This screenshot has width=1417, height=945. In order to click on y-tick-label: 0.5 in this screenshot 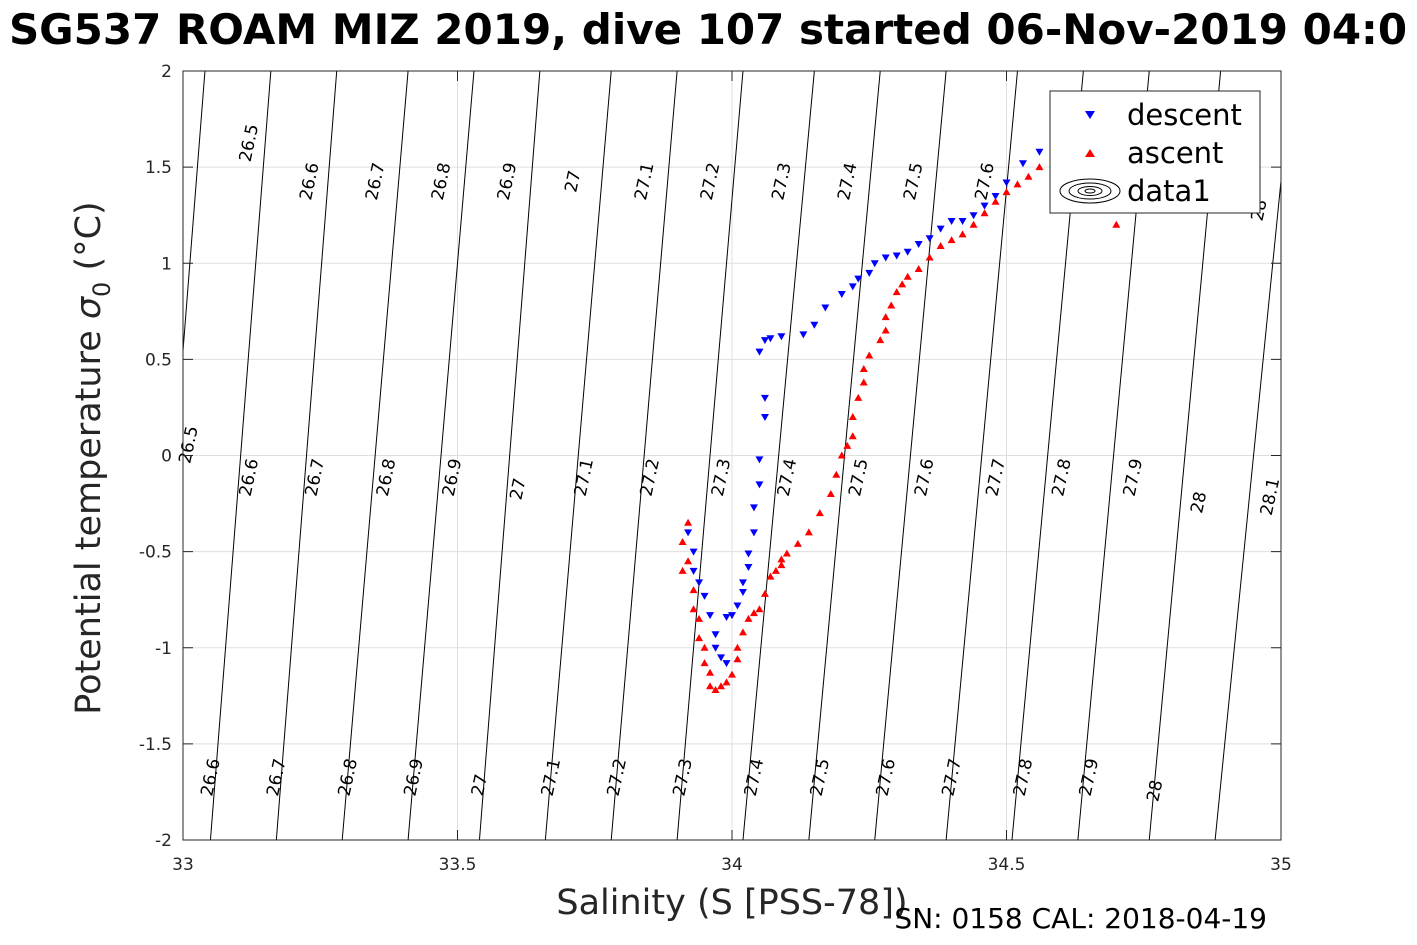, I will do `click(158, 360)`.